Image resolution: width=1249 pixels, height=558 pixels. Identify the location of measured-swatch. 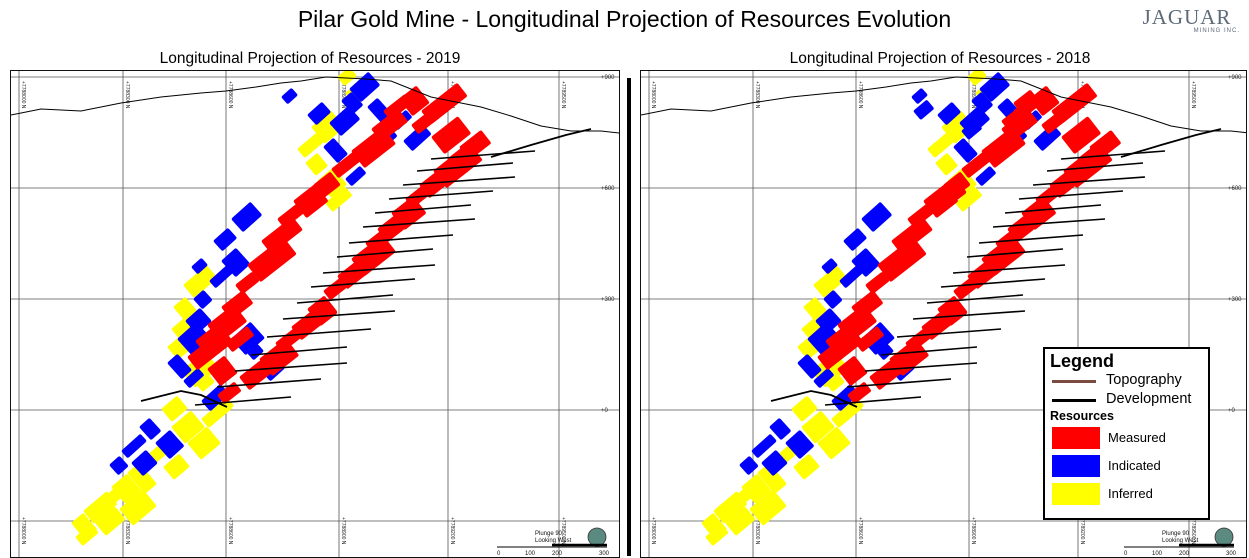
(1076, 438).